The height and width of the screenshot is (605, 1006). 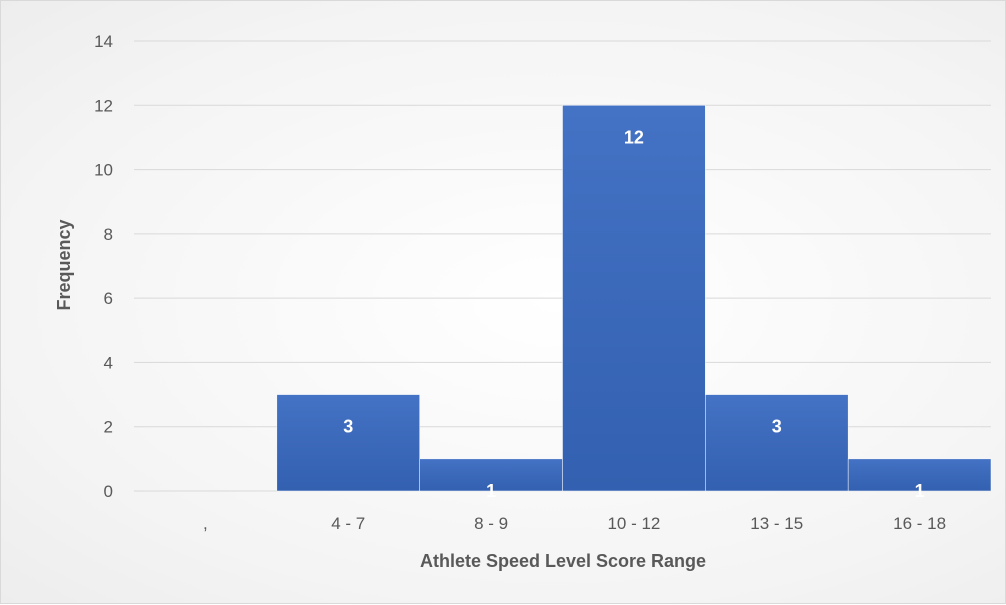 I want to click on bar-data-label: 12, so click(x=634, y=137).